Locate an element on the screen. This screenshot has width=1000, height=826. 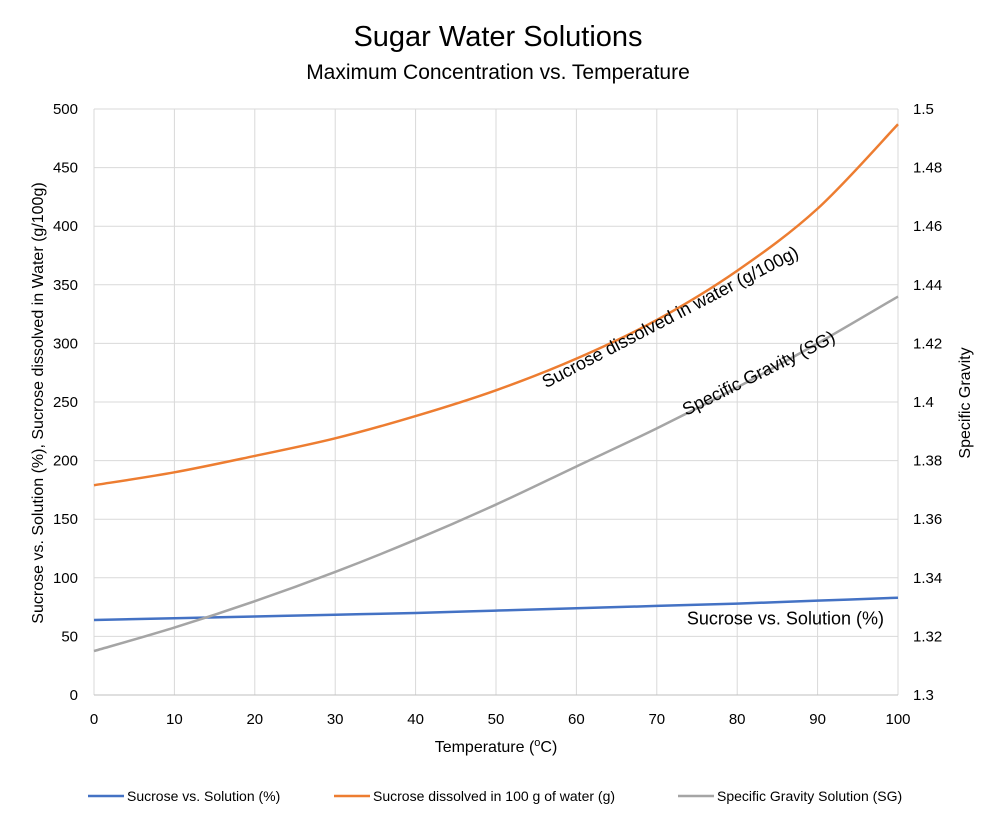
y-tick-label: 100 is located at coordinates (65, 578).